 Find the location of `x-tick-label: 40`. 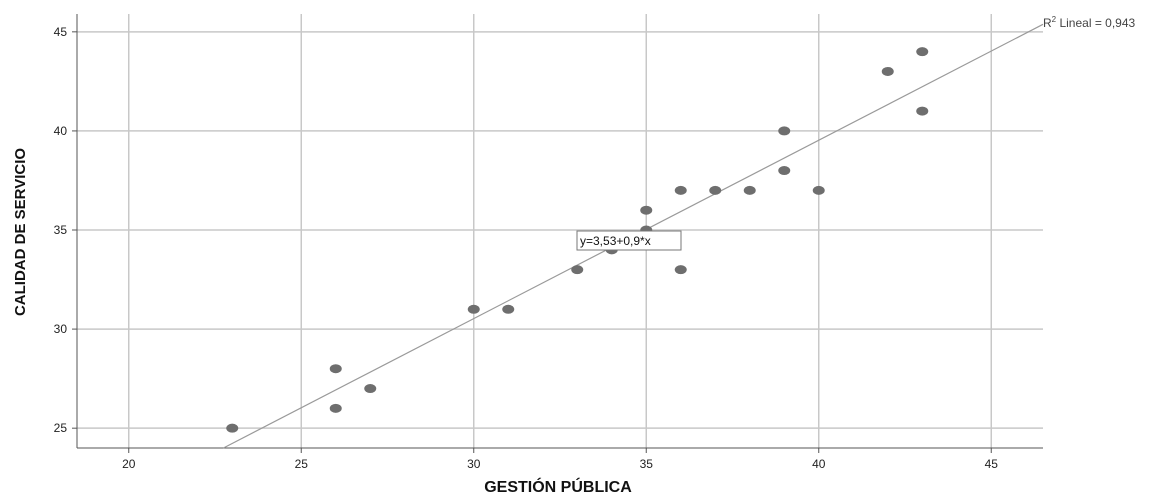

x-tick-label: 40 is located at coordinates (819, 464).